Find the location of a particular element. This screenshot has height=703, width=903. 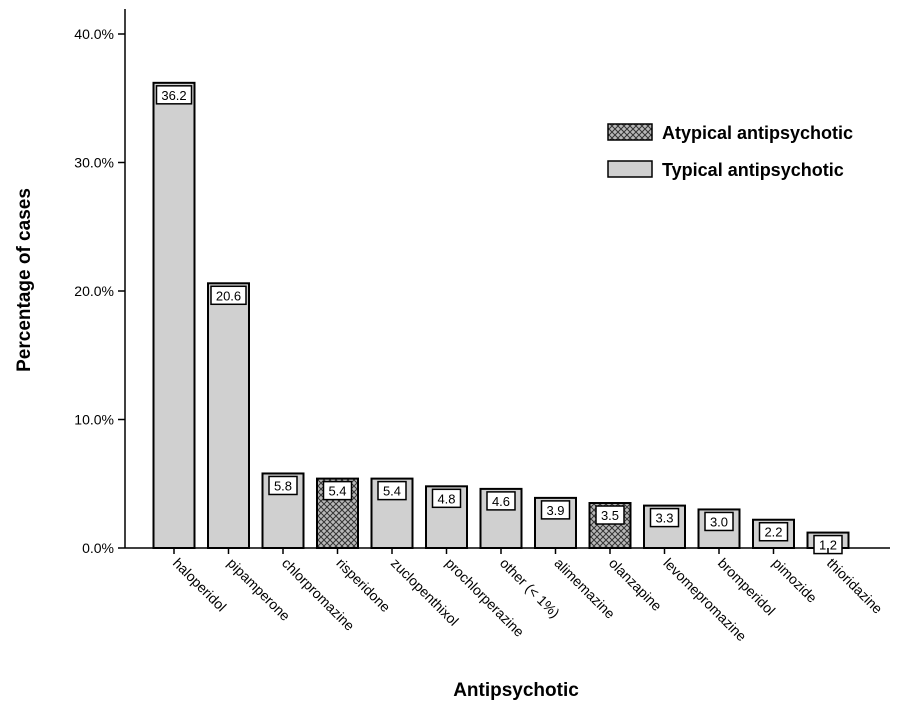

data-label: 5.8 is located at coordinates (283, 485).